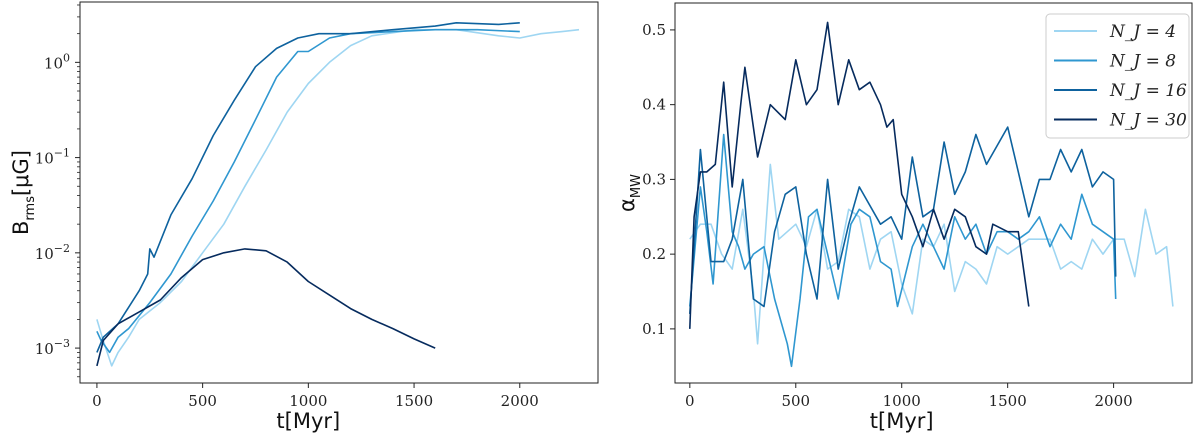 The image size is (1200, 440). What do you see at coordinates (654, 105) in the screenshot?
I see `y-tick-label: 0.4` at bounding box center [654, 105].